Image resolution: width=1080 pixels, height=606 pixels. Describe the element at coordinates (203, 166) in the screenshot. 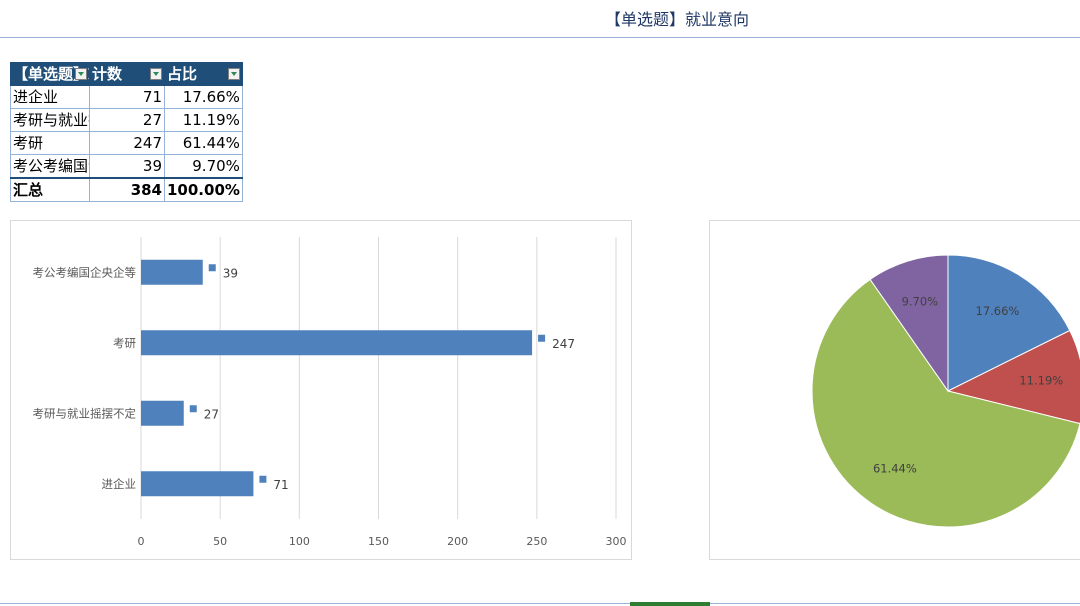

I see `row-percent: 9.70%` at that location.